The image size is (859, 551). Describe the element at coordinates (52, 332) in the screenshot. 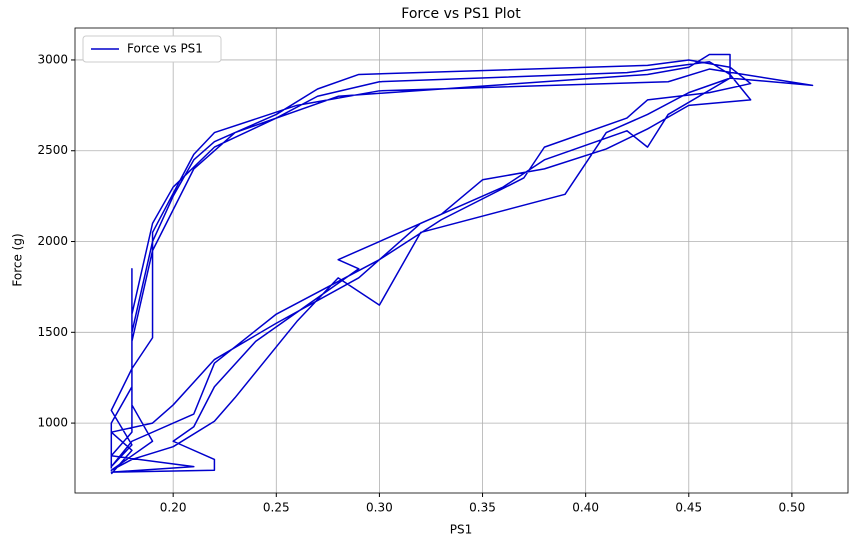

I see `y-tick-label: 1500` at that location.